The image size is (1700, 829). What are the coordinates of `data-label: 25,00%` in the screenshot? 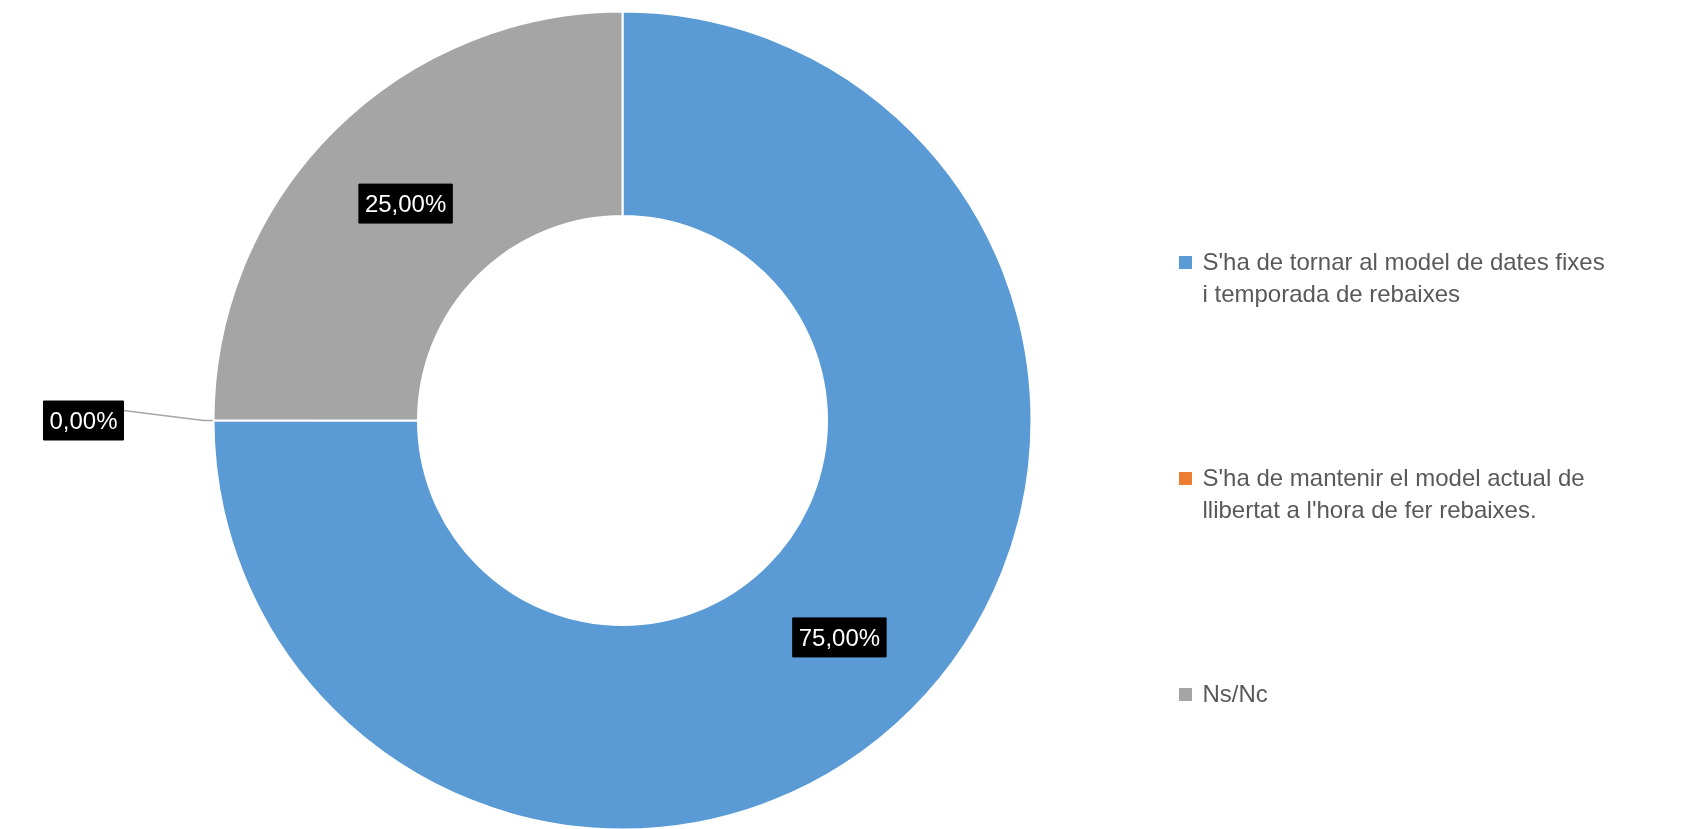 It's located at (405, 204).